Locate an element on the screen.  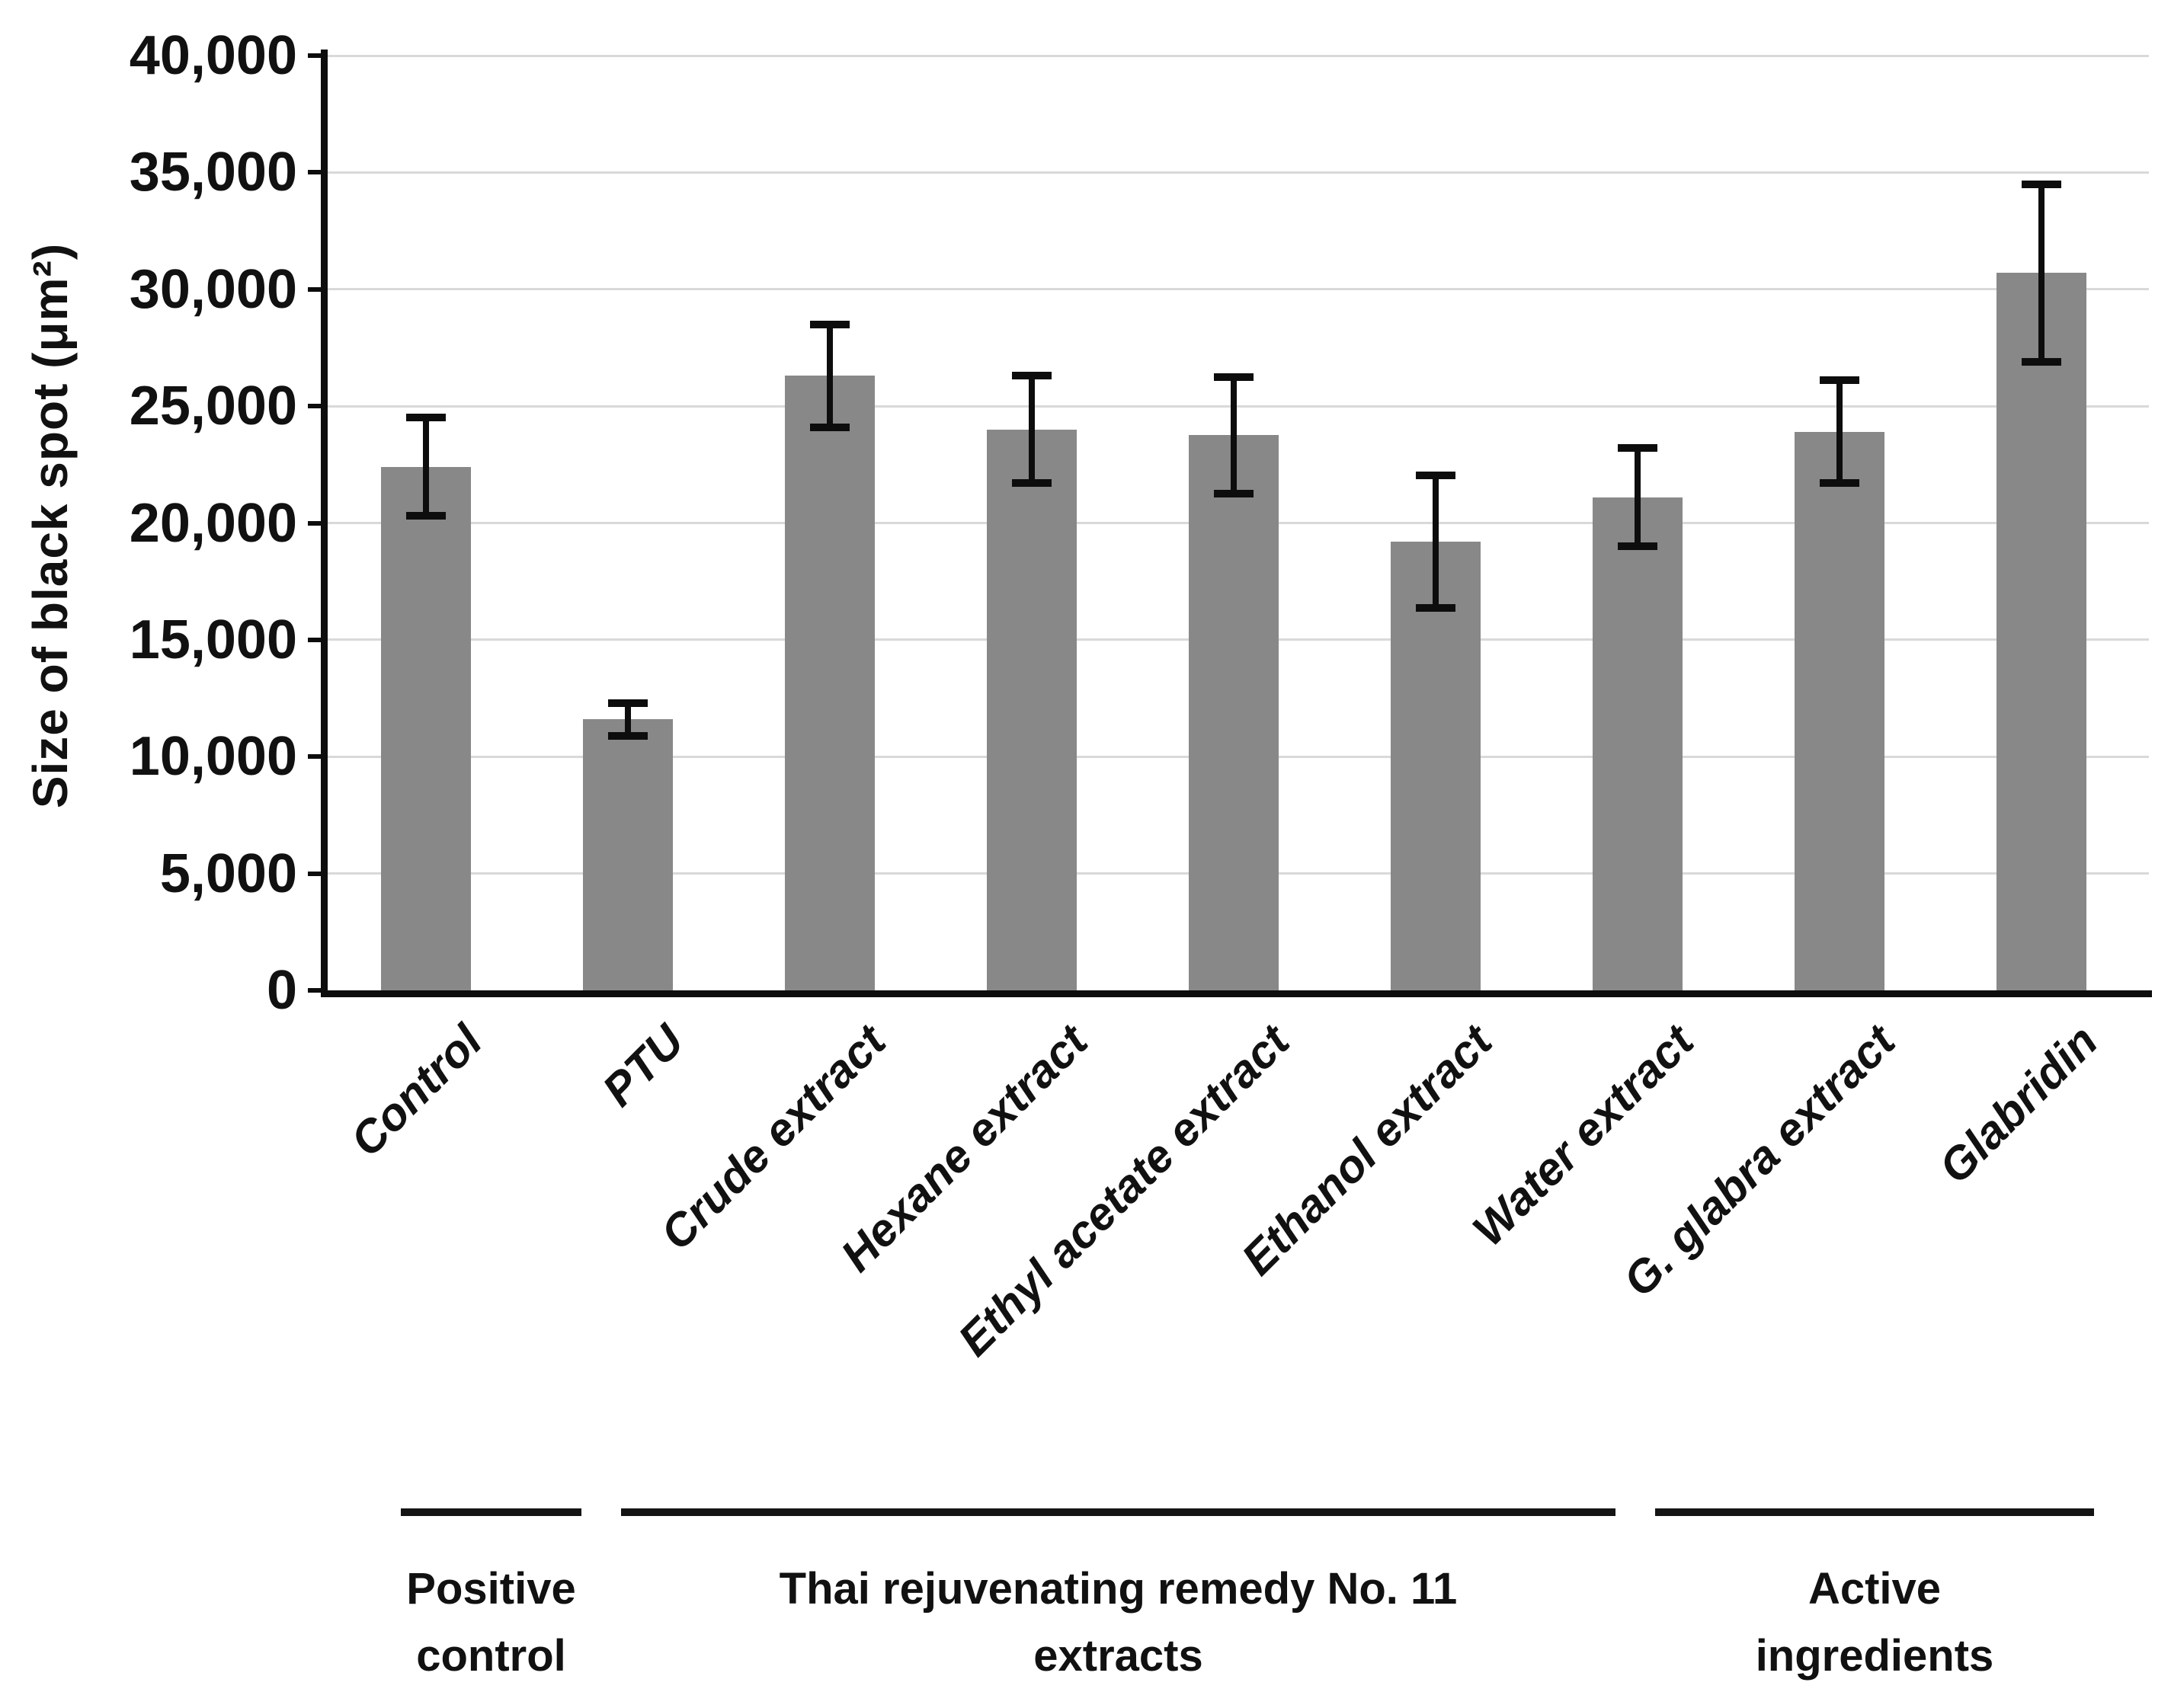
bar-glabridin is located at coordinates (2041, 631).